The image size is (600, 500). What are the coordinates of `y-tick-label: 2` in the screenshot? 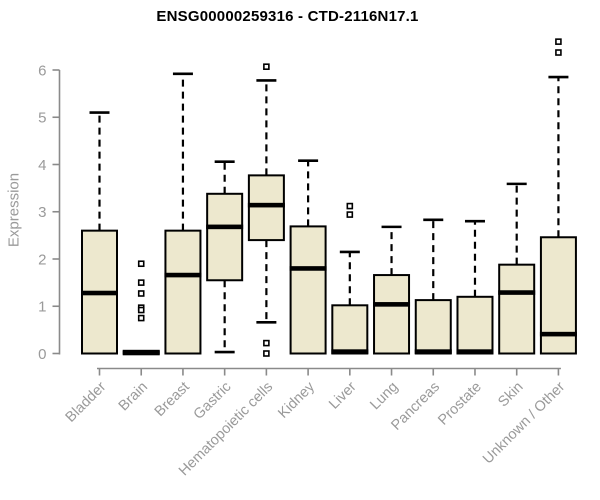 It's located at (42, 259).